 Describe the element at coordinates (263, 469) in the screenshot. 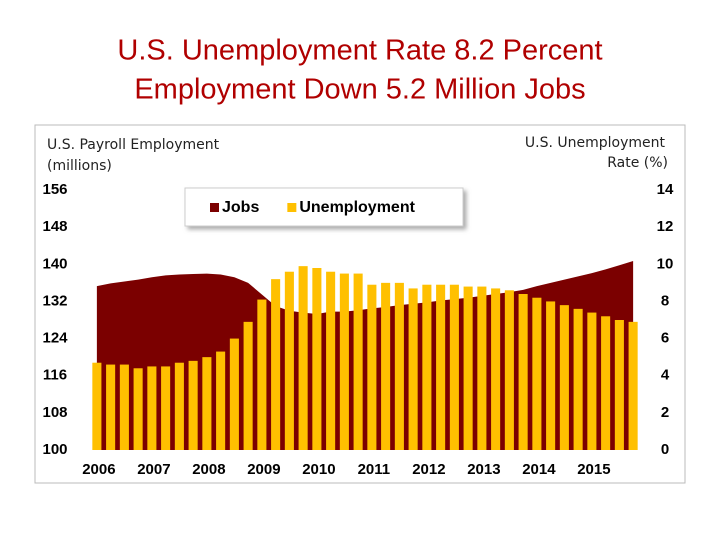

I see `x-tick-label: 2009` at that location.